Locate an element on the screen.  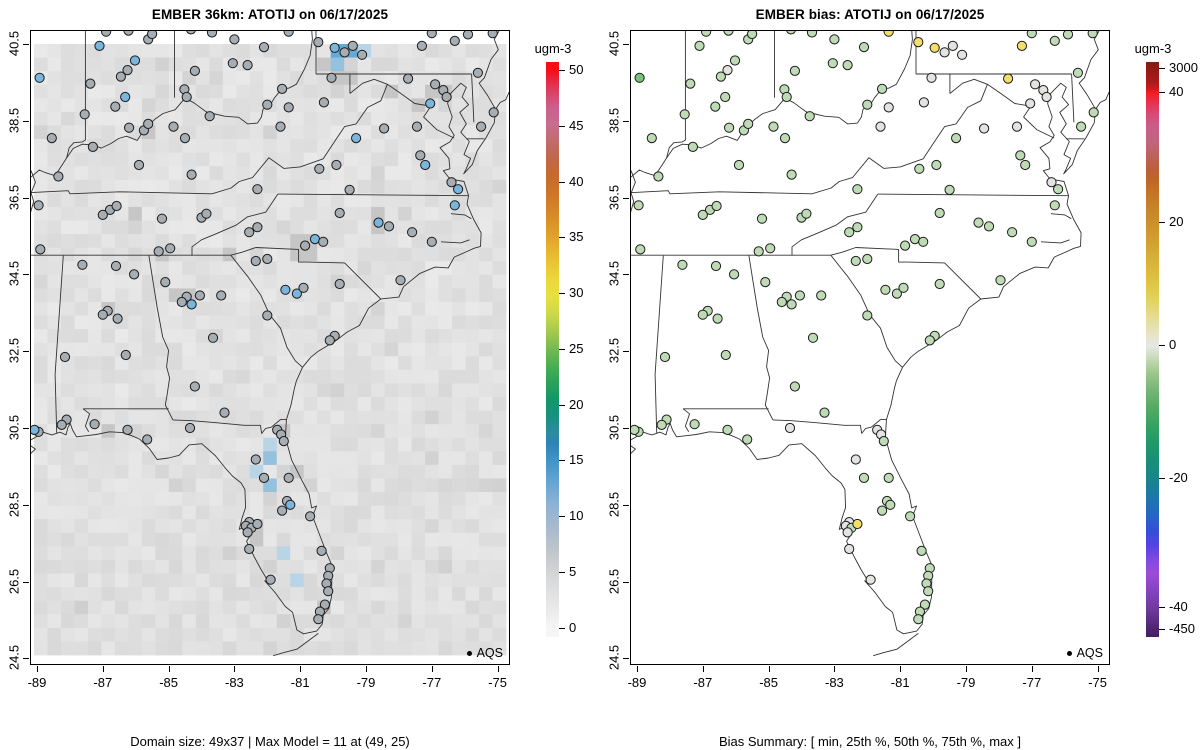
colorbar-tick-label: 30 is located at coordinates (576, 292).